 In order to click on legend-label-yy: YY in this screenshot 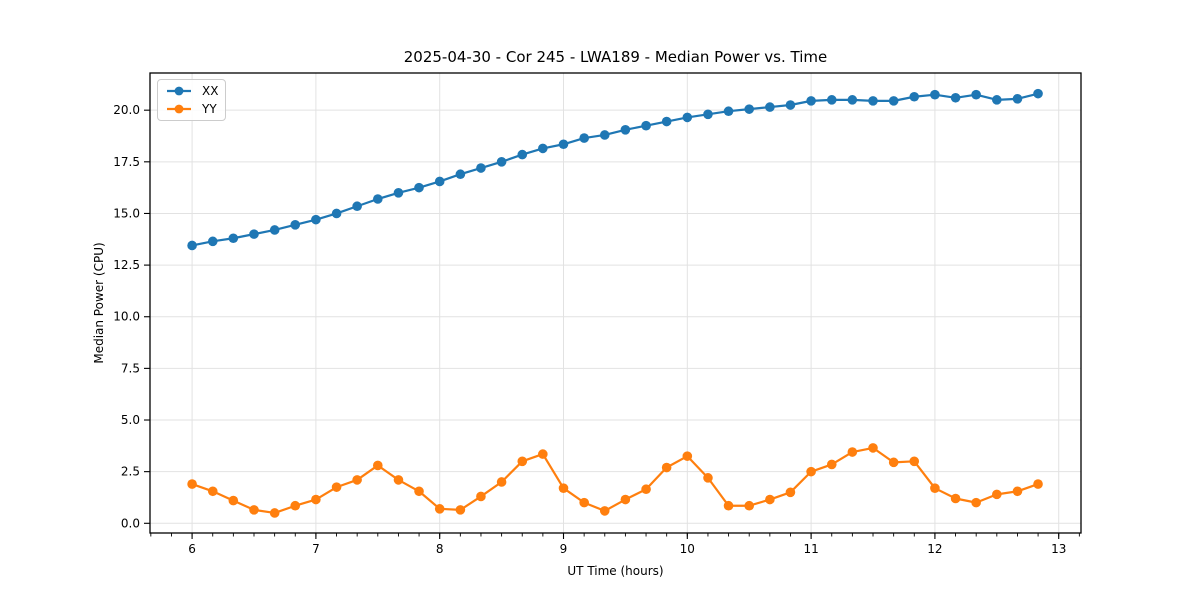, I will do `click(209, 108)`.